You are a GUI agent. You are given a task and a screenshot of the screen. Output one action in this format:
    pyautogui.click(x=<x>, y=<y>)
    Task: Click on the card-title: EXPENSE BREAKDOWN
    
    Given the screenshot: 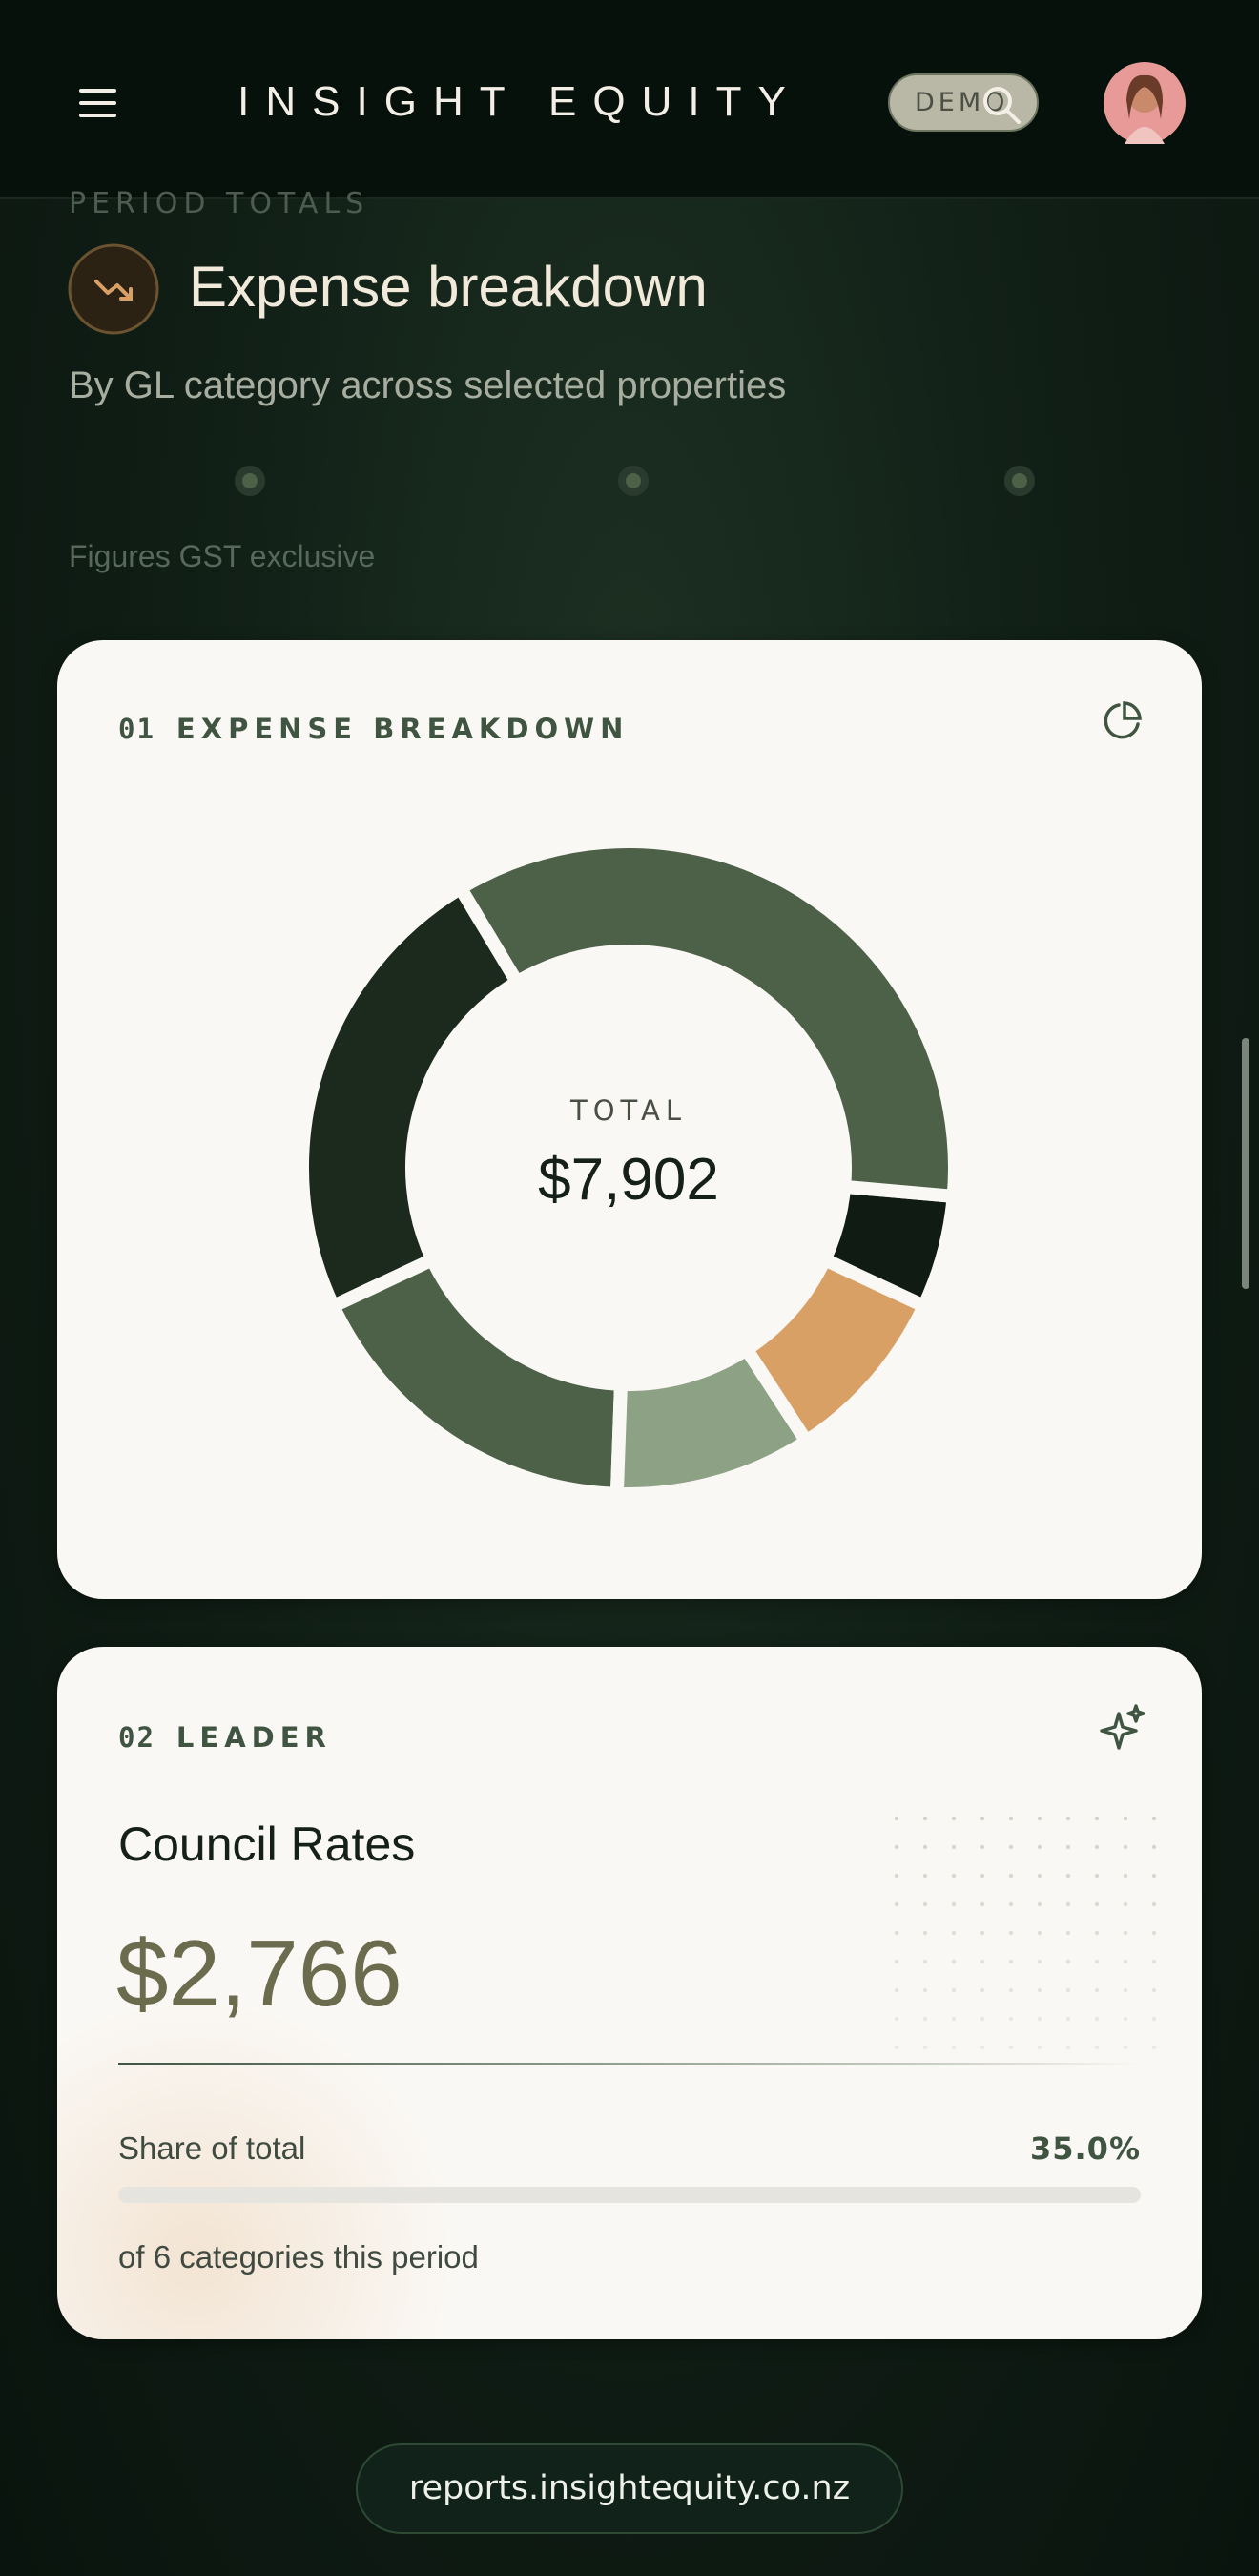 What is the action you would take?
    pyautogui.click(x=402, y=729)
    